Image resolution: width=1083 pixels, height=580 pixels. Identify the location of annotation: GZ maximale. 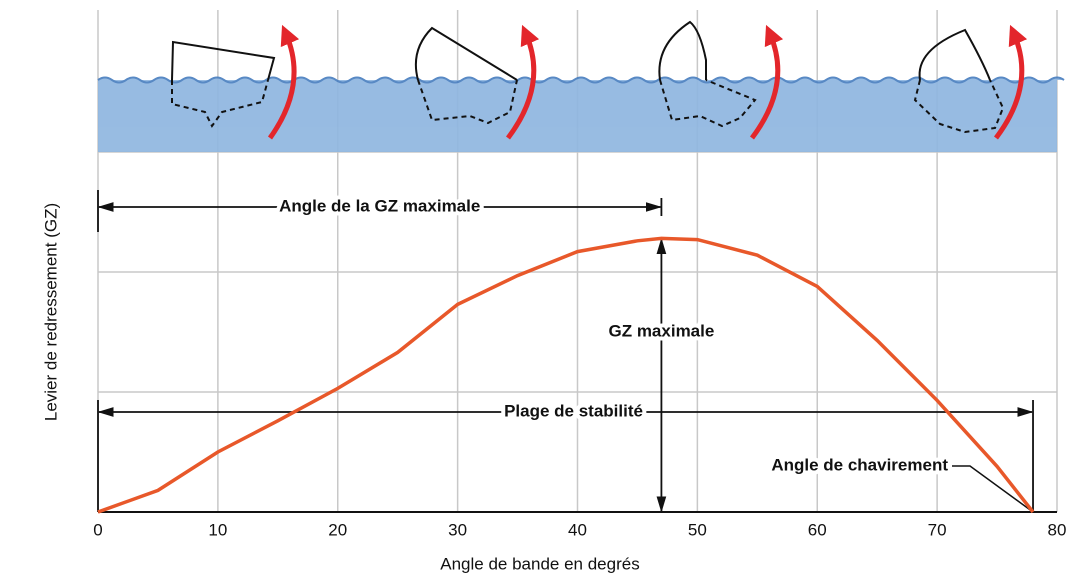
(661, 330).